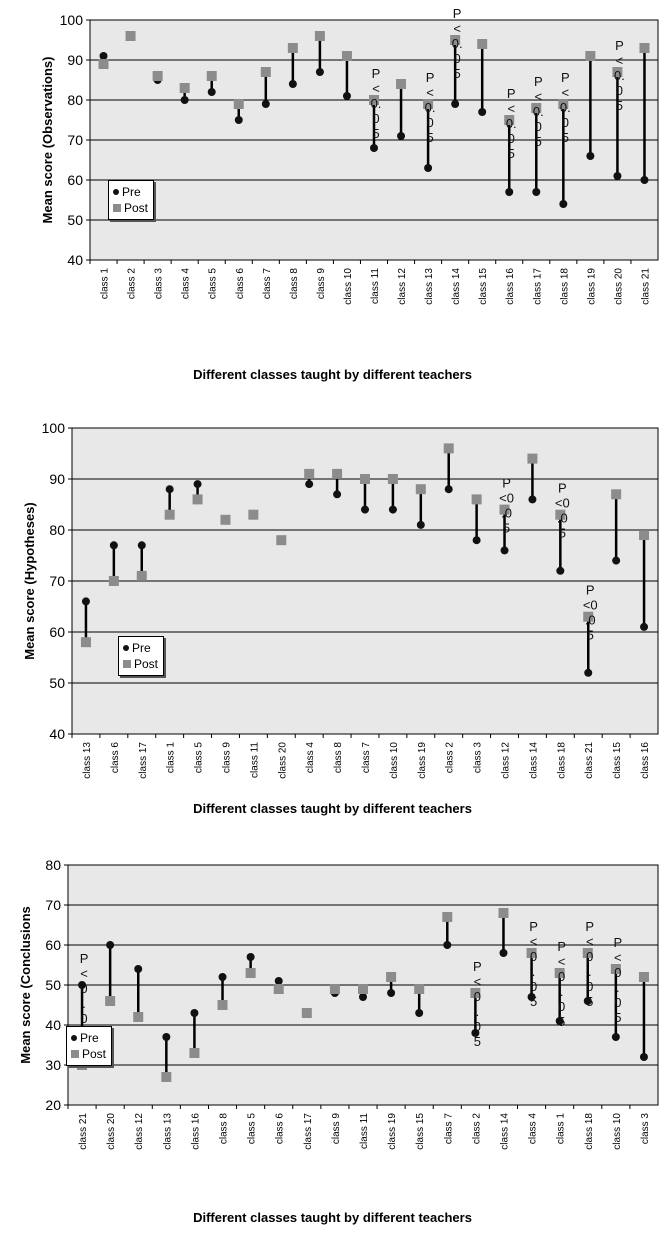 This screenshot has height=1236, width=665. Describe the element at coordinates (105, 284) in the screenshot. I see `x-tick-label: class 1` at that location.